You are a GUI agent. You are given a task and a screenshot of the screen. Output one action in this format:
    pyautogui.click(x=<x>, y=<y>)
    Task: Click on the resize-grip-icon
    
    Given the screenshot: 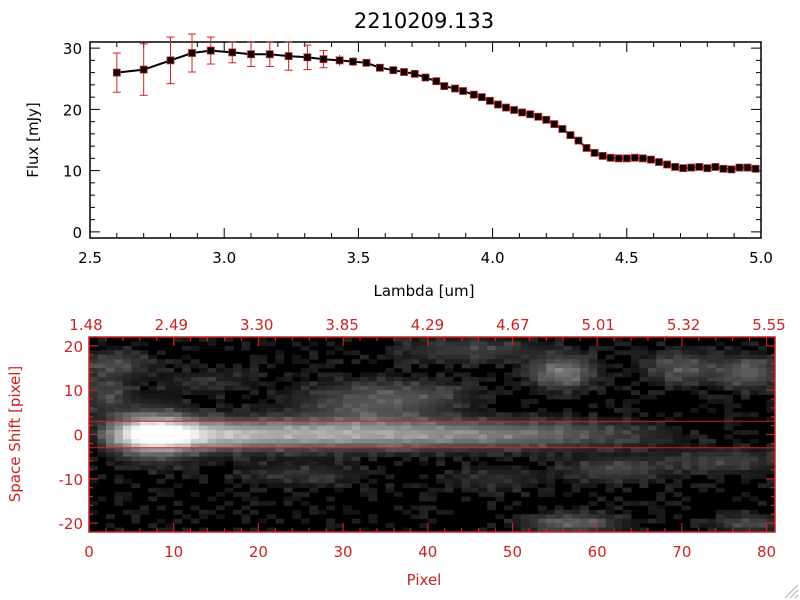 What is the action you would take?
    pyautogui.click(x=791, y=591)
    